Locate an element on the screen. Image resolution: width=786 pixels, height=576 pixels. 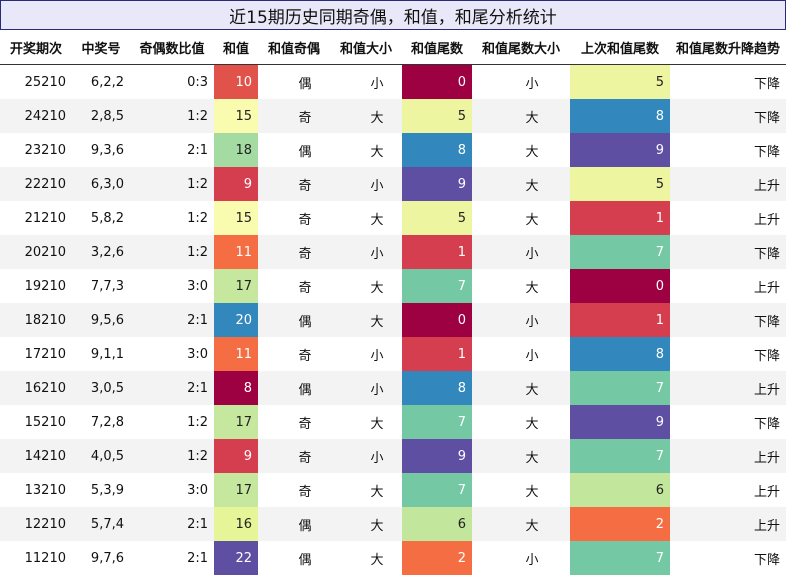
numbers-cell: 3,0,5 is located at coordinates (101, 388).